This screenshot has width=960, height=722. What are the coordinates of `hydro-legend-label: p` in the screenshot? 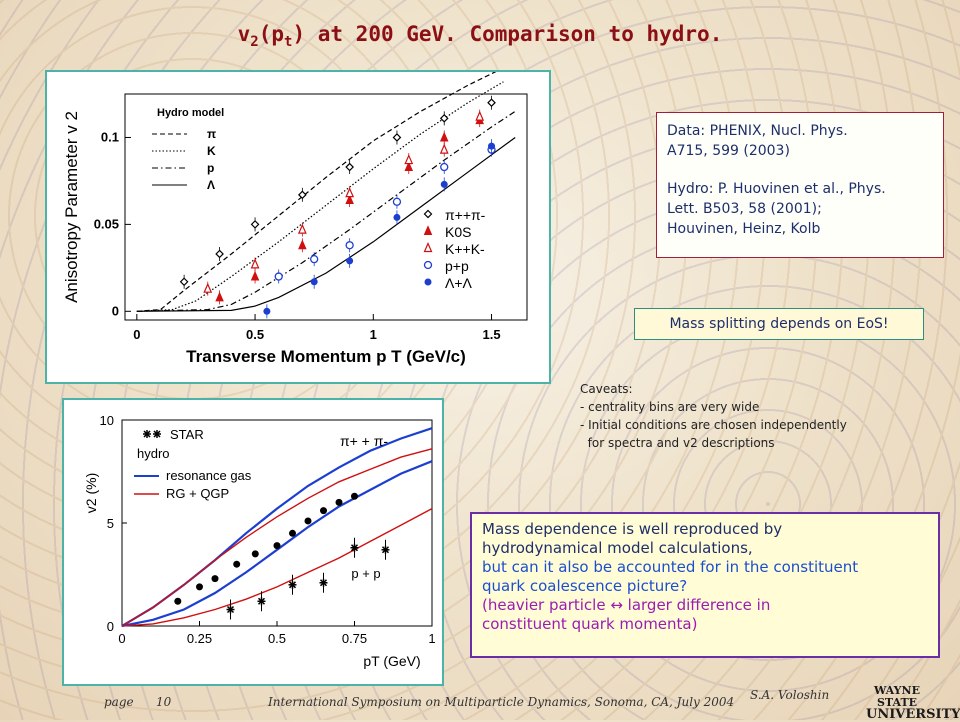 It's located at (210, 168).